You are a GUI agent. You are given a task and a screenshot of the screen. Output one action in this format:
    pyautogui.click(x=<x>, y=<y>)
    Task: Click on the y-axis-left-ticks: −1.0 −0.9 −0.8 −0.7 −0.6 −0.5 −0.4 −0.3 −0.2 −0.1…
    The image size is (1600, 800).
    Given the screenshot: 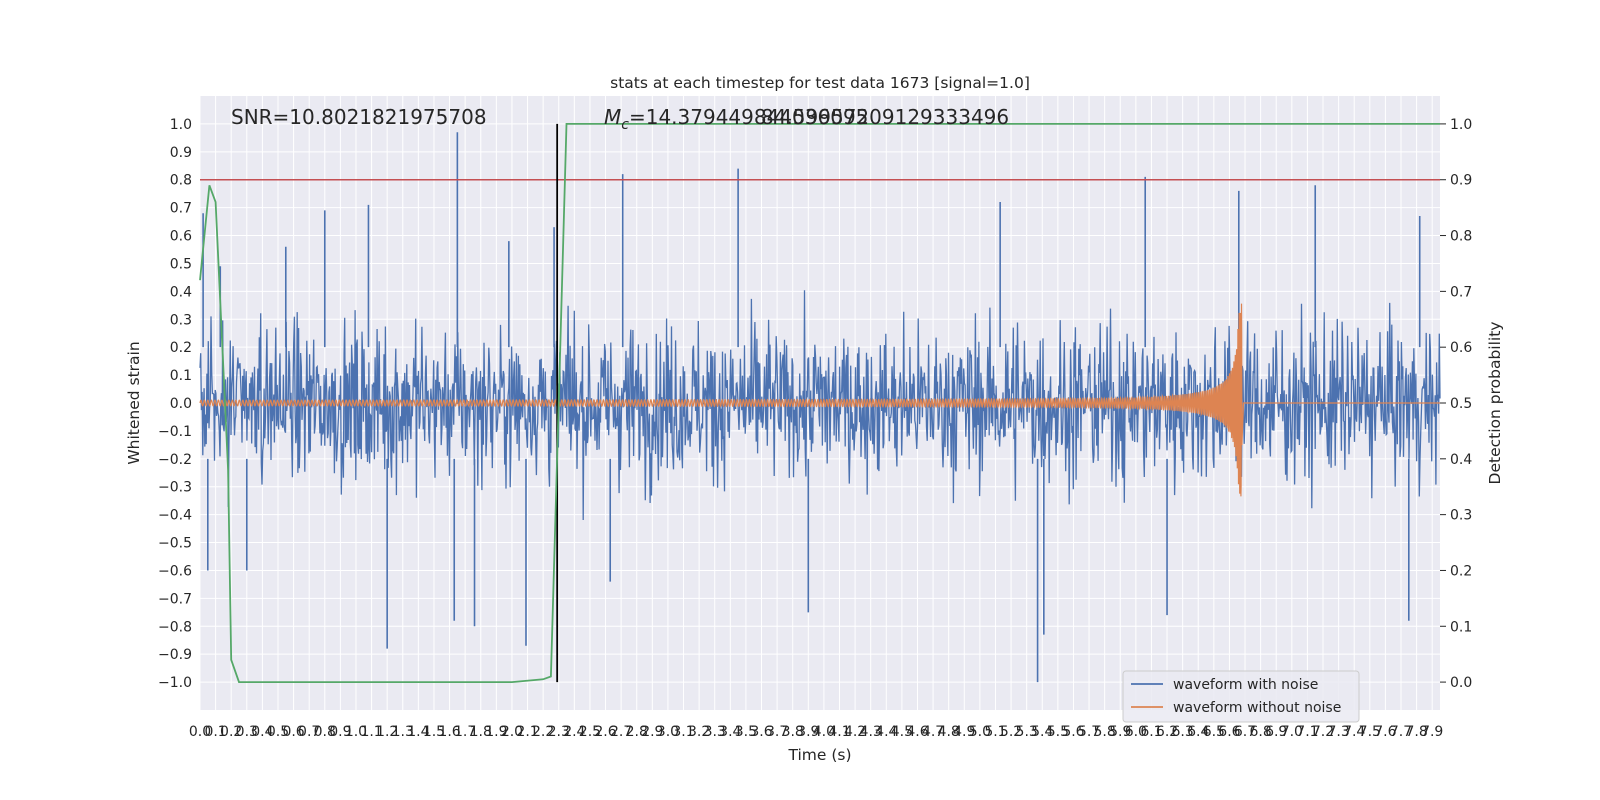 What is the action you would take?
    pyautogui.click(x=175, y=404)
    